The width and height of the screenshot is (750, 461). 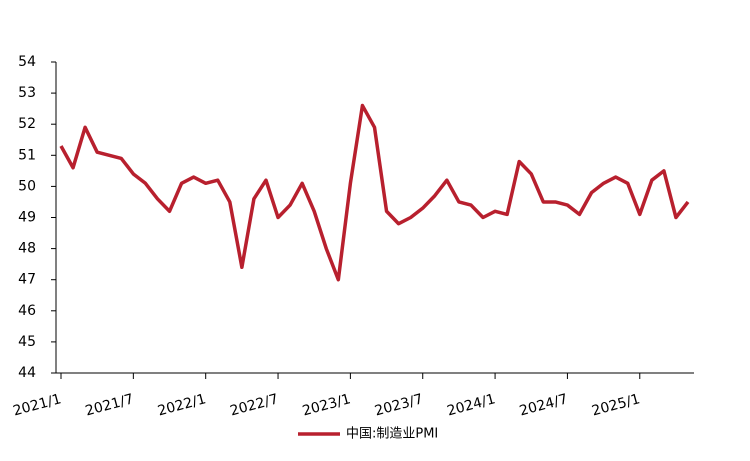 I want to click on y-tick-label: 46, so click(x=27, y=311).